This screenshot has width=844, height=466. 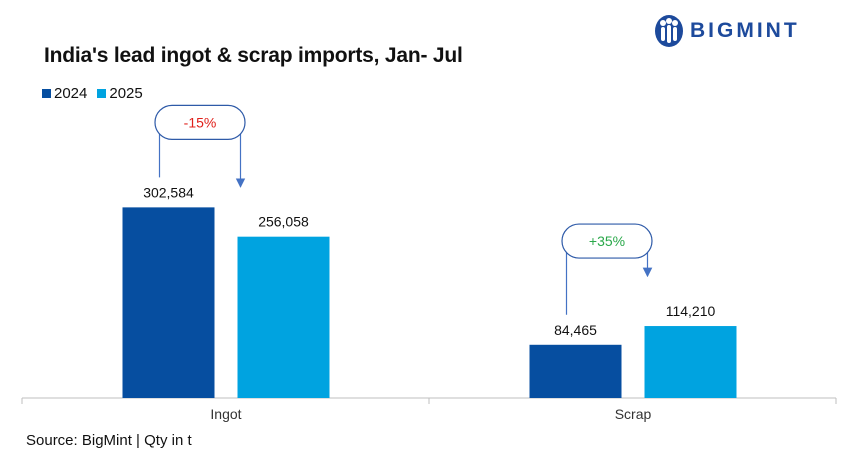 I want to click on change-badge-ingot, so click(x=200, y=122).